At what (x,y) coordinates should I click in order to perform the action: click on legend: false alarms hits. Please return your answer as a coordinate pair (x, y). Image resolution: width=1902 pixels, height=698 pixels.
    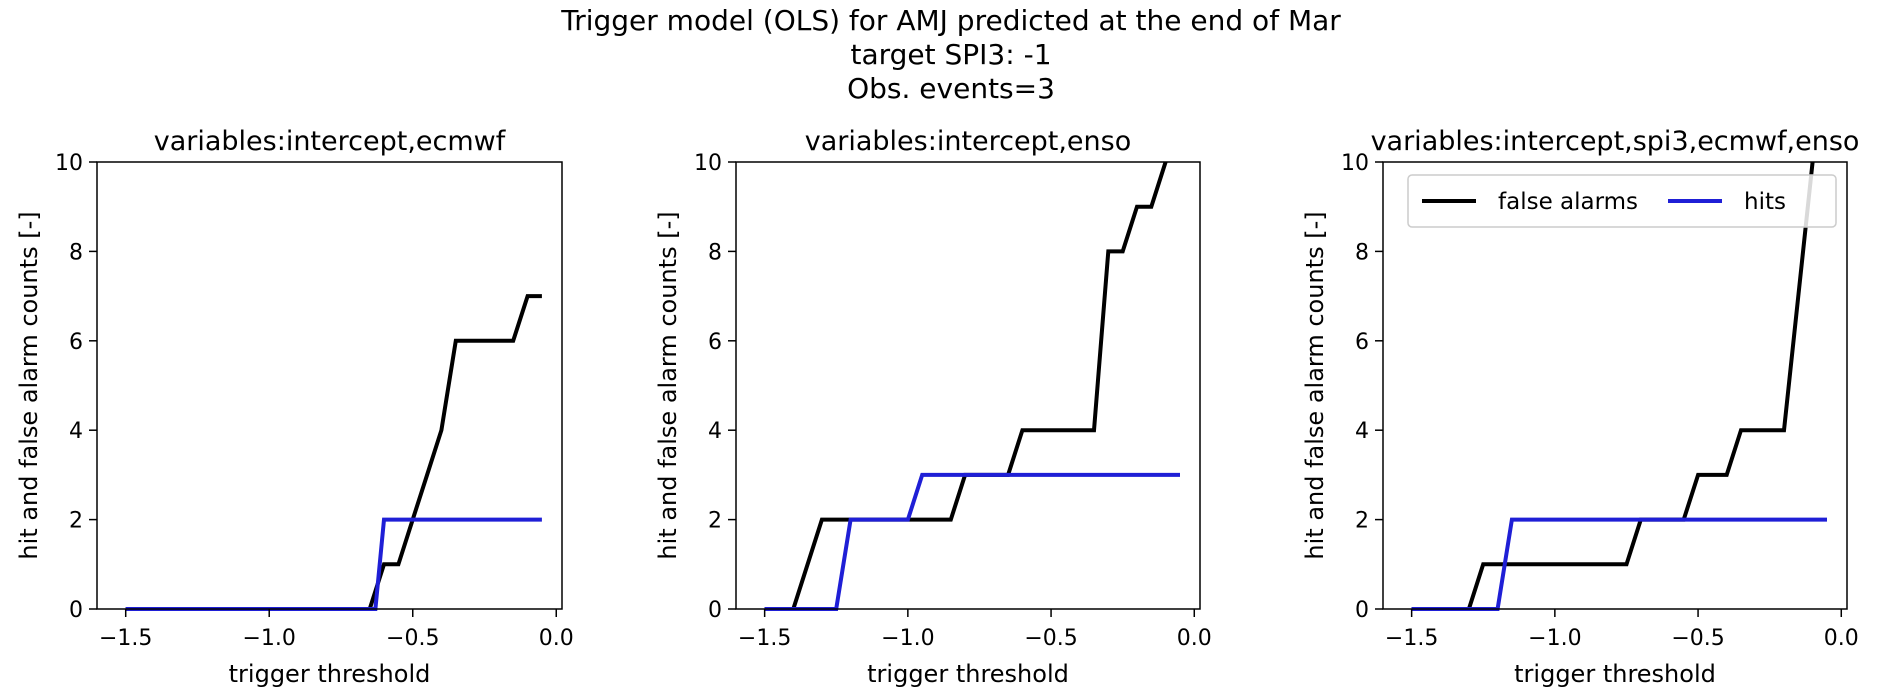
    Looking at the image, I should click on (1622, 201).